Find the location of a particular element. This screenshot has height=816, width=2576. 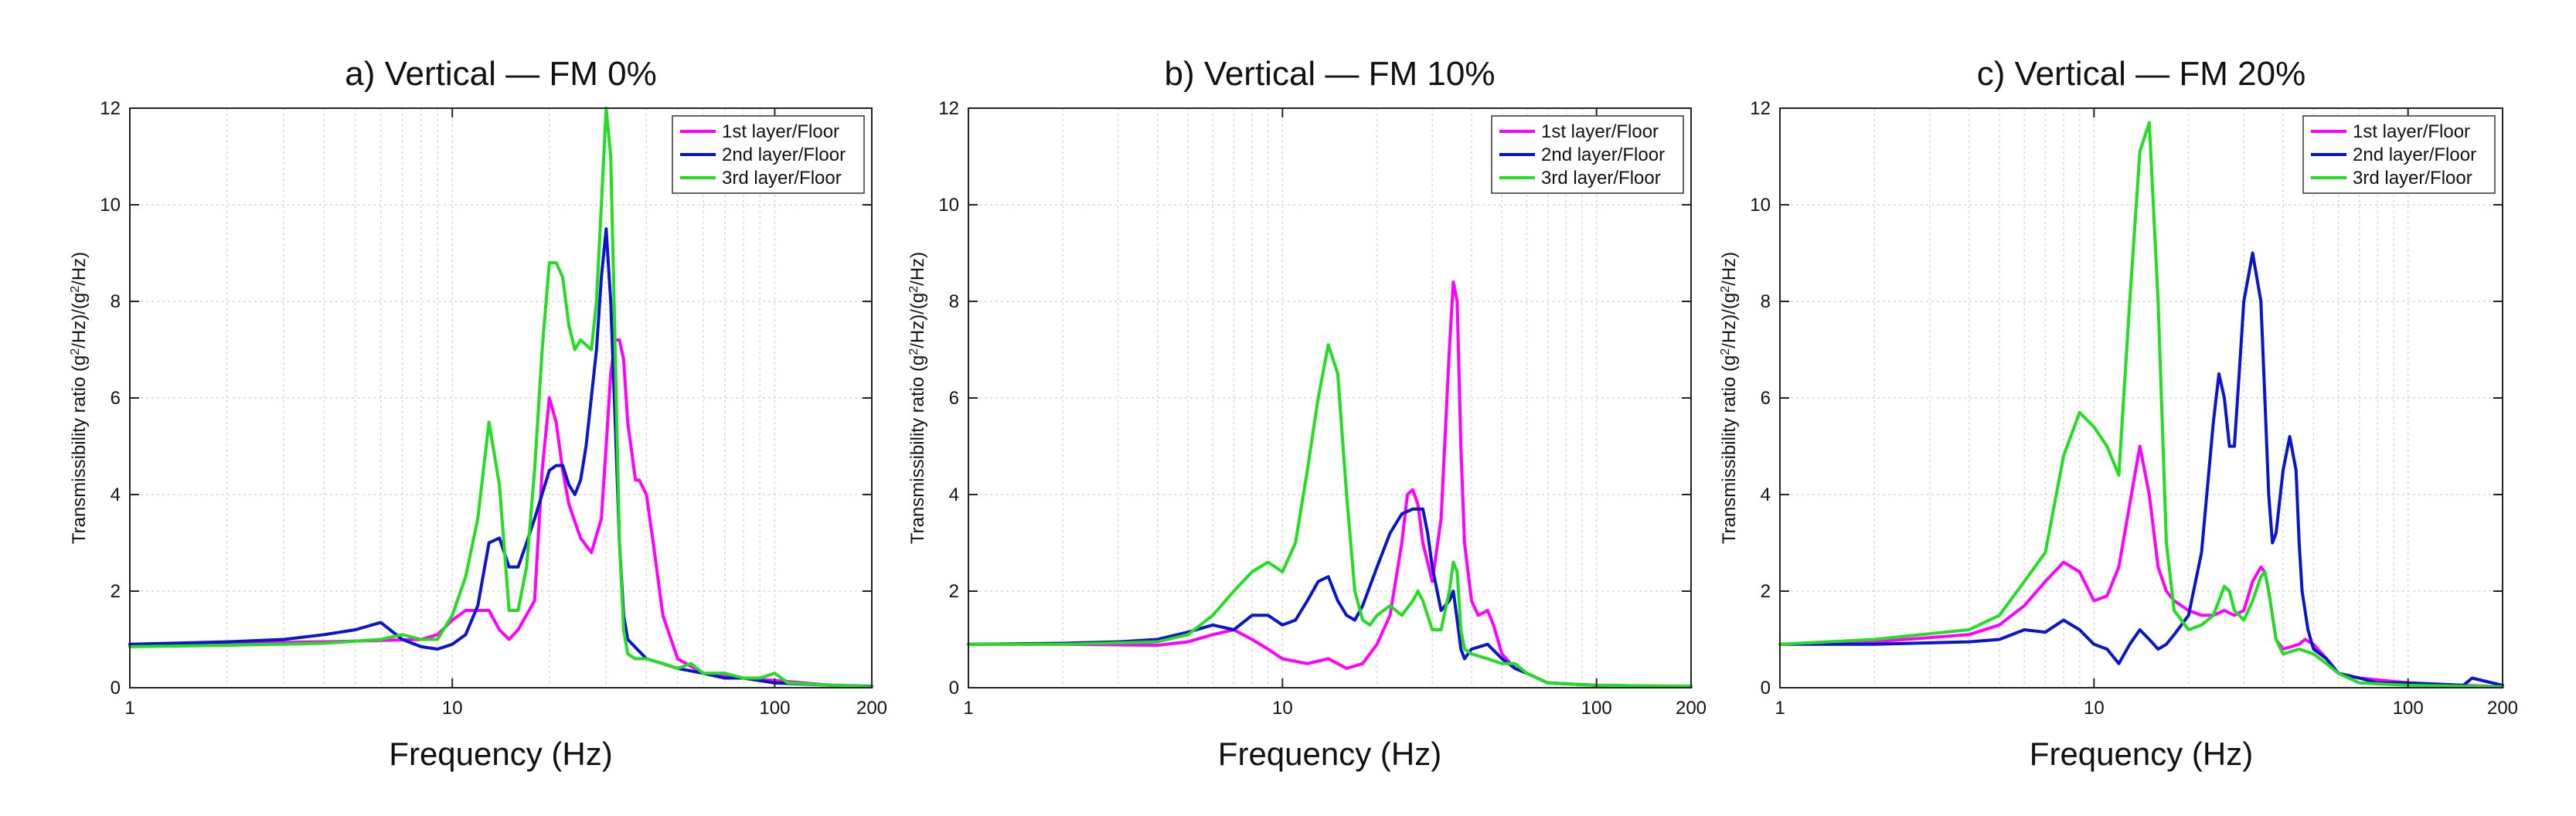

chart-title: c) Vertical — FM 20% is located at coordinates (2141, 74).